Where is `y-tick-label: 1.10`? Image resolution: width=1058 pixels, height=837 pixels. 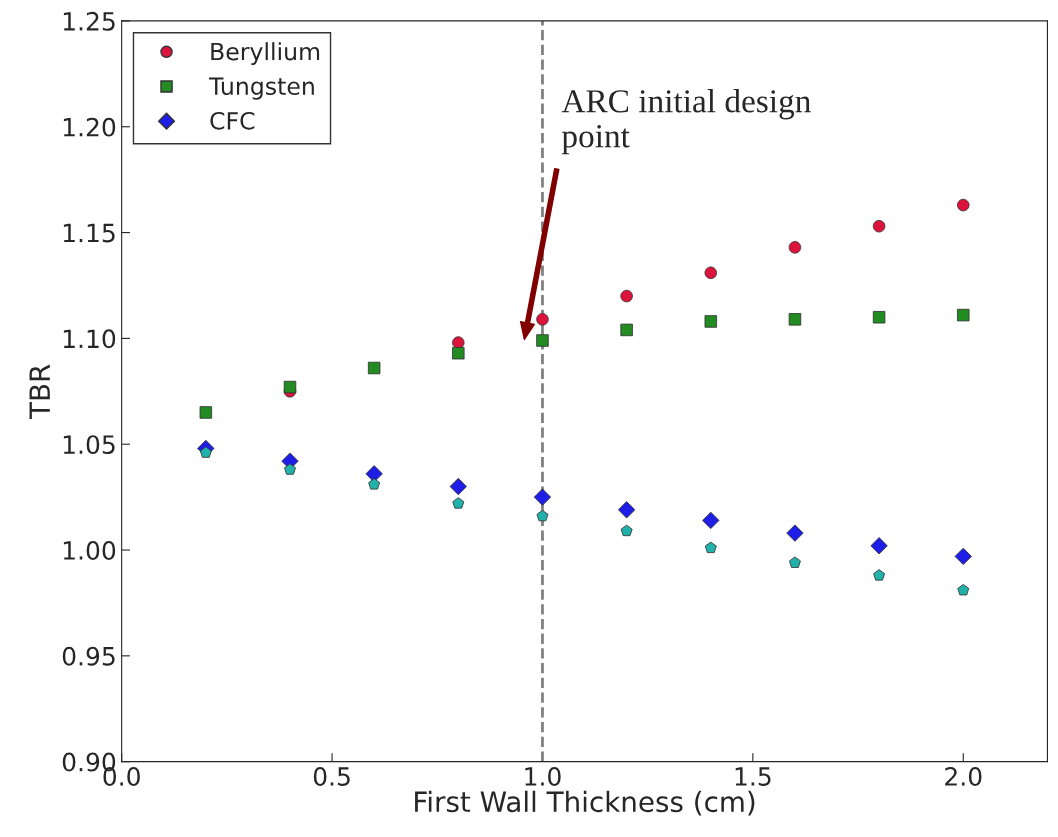
y-tick-label: 1.10 is located at coordinates (89, 339).